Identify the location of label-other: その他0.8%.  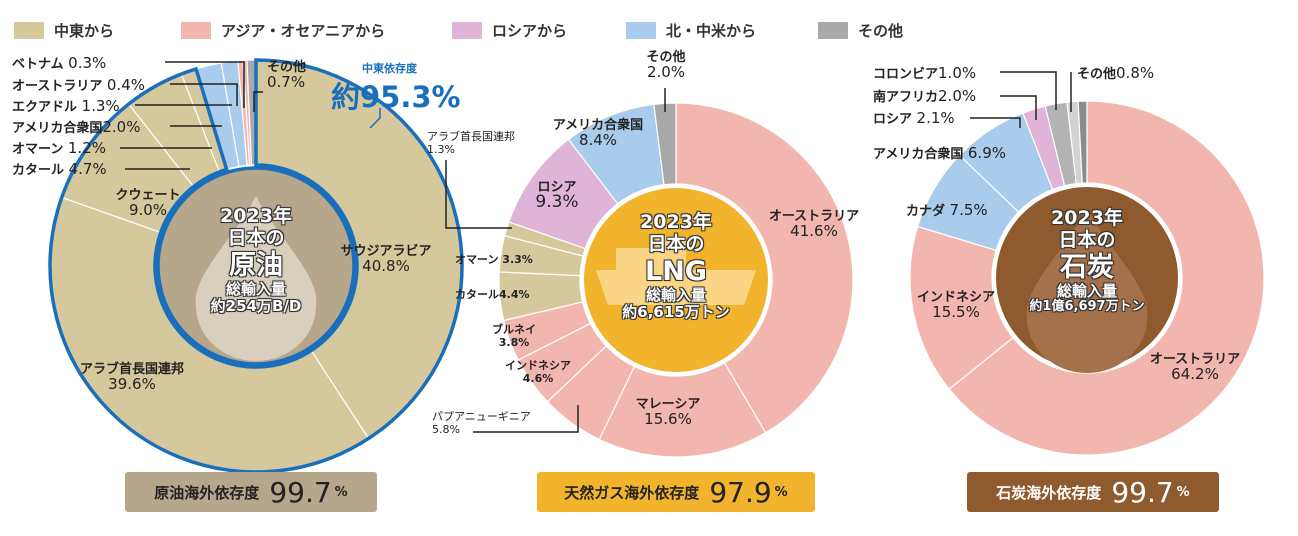
(1116, 73).